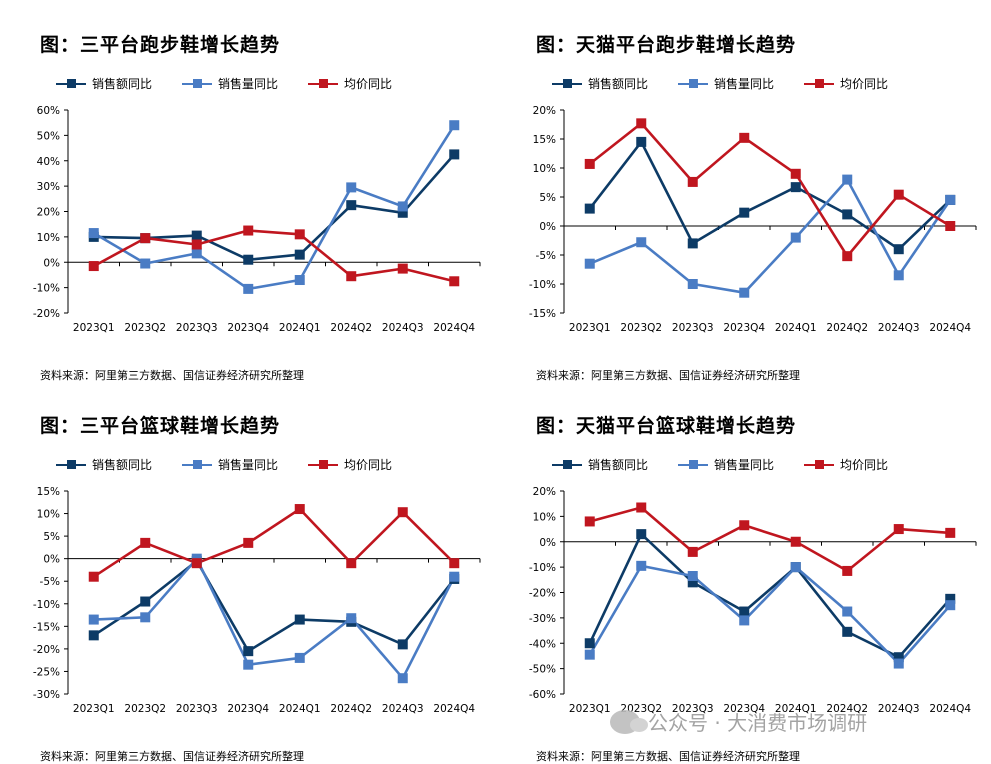  Describe the element at coordinates (51, 263) in the screenshot. I see `y-tick-label: 0%` at that location.